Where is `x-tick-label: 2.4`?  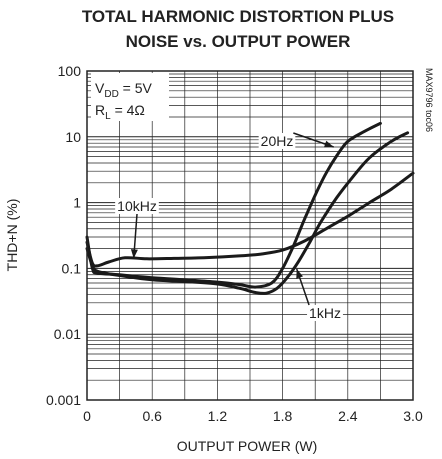 x-tick-label: 2.4 is located at coordinates (348, 416).